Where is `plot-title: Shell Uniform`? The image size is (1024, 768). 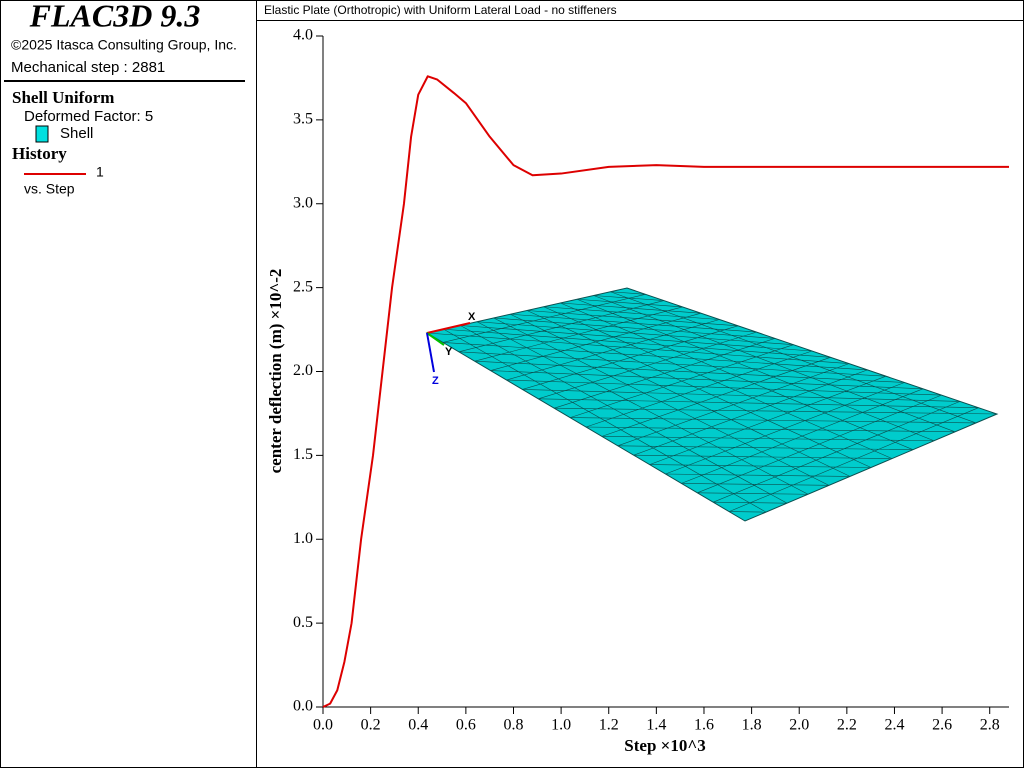
plot-title: Shell Uniform is located at coordinates (63, 97).